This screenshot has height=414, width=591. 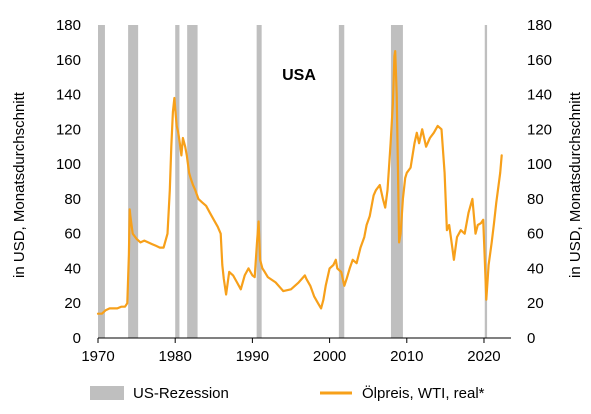 What do you see at coordinates (107, 393) in the screenshot?
I see `legend-recession-swatch` at bounding box center [107, 393].